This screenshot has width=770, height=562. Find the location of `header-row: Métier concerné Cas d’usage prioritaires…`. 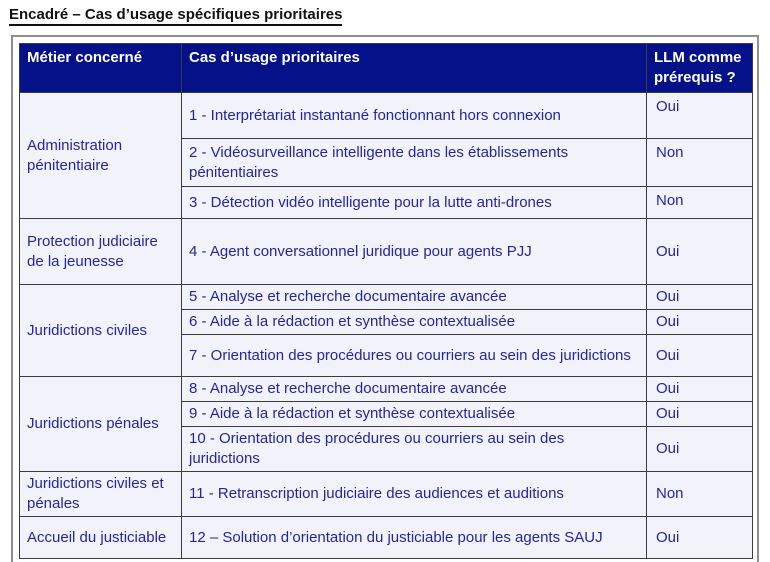

header-row: Métier concerné Cas d’usage prioritaires… is located at coordinates (386, 68).